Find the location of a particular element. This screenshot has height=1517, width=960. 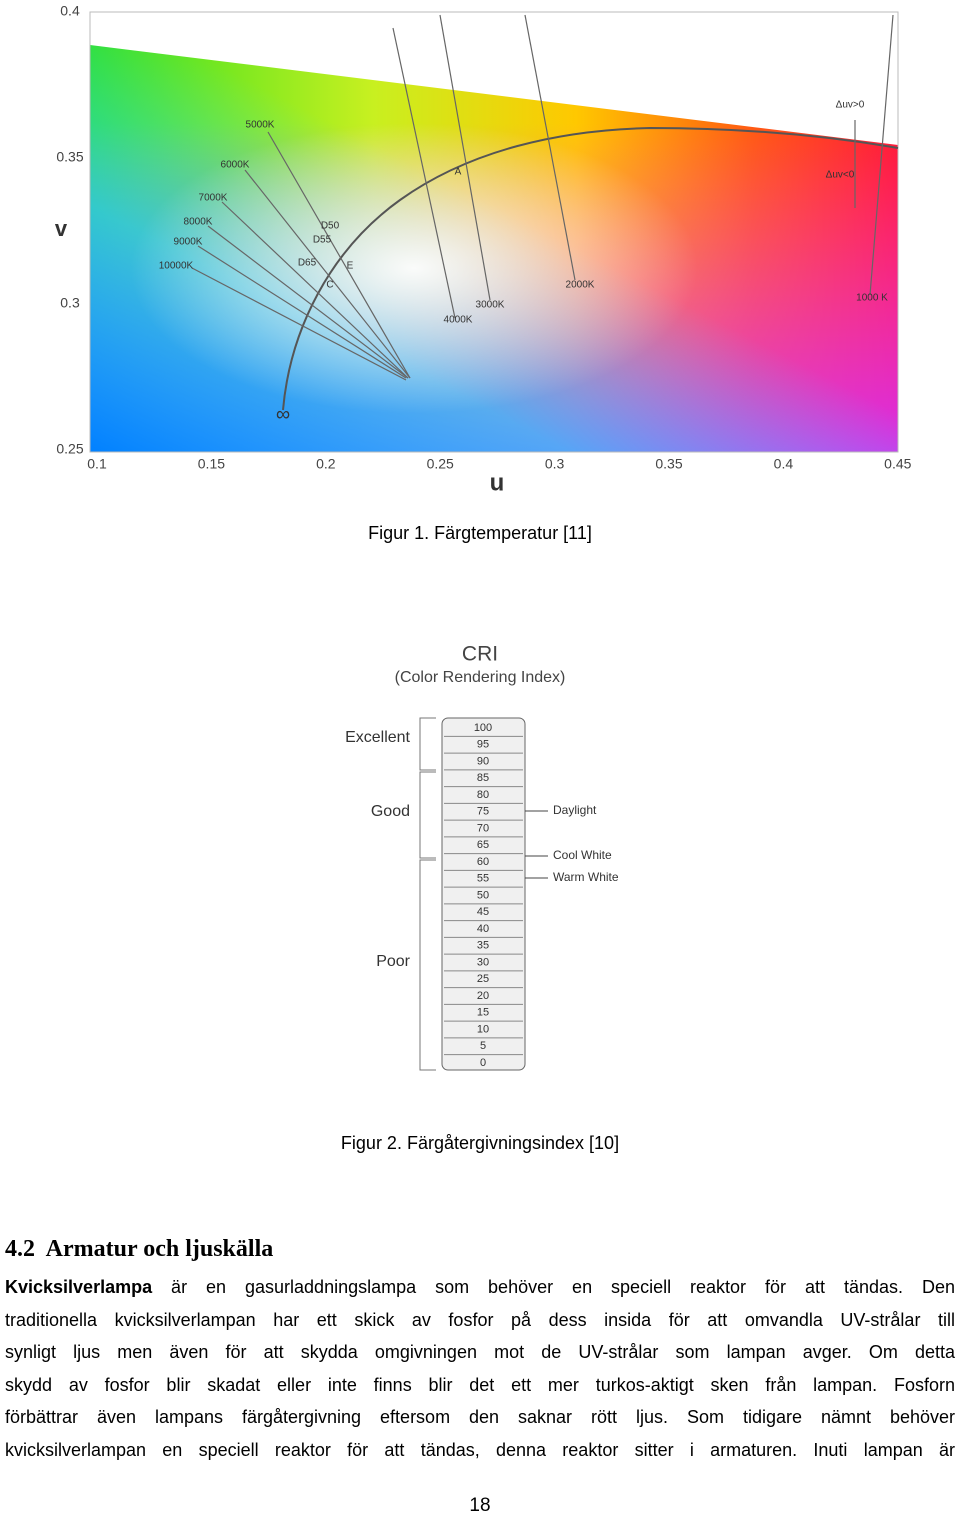

annotation: D50 is located at coordinates (330, 226).